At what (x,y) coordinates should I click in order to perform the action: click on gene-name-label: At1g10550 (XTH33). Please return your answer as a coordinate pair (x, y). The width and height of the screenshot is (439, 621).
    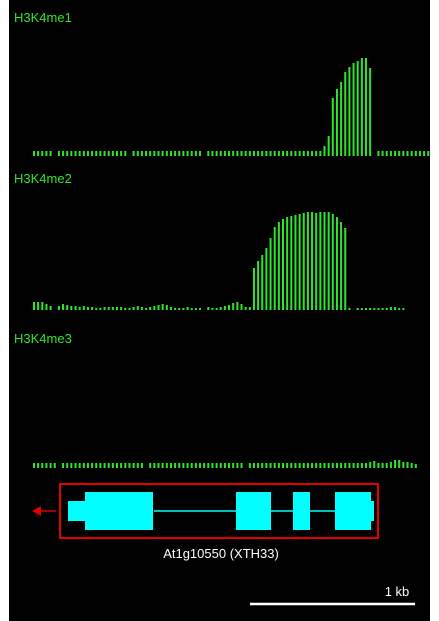
    Looking at the image, I should click on (221, 553).